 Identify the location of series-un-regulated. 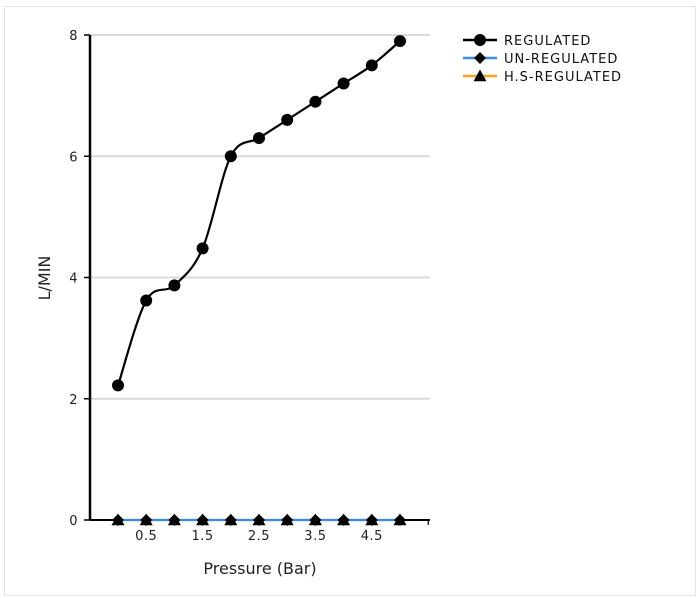
(259, 520).